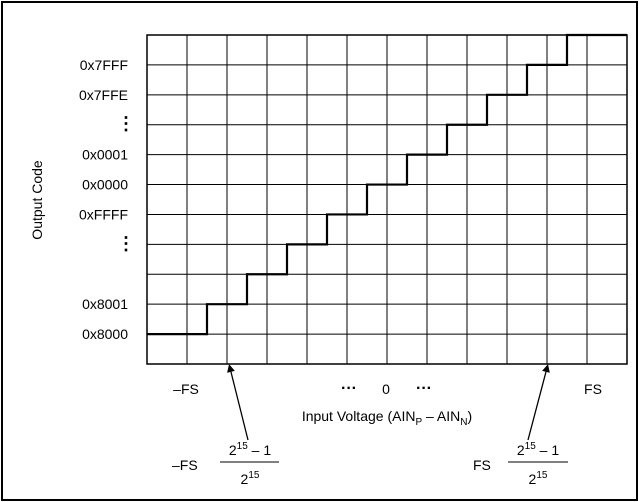 This screenshot has height=502, width=639. I want to click on annotation-neg-fs-prefix: –FS, so click(185, 465).